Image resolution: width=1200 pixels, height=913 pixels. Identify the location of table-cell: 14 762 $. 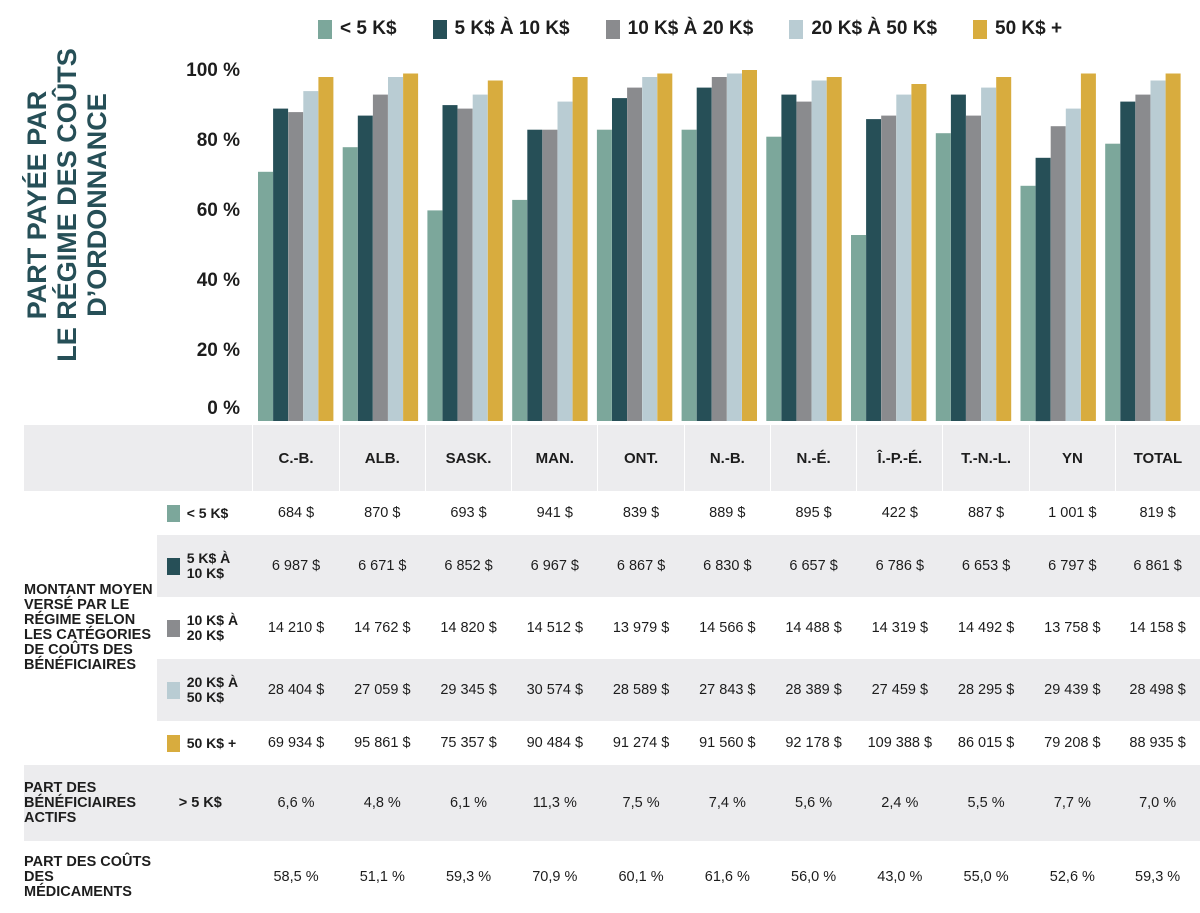
(382, 628).